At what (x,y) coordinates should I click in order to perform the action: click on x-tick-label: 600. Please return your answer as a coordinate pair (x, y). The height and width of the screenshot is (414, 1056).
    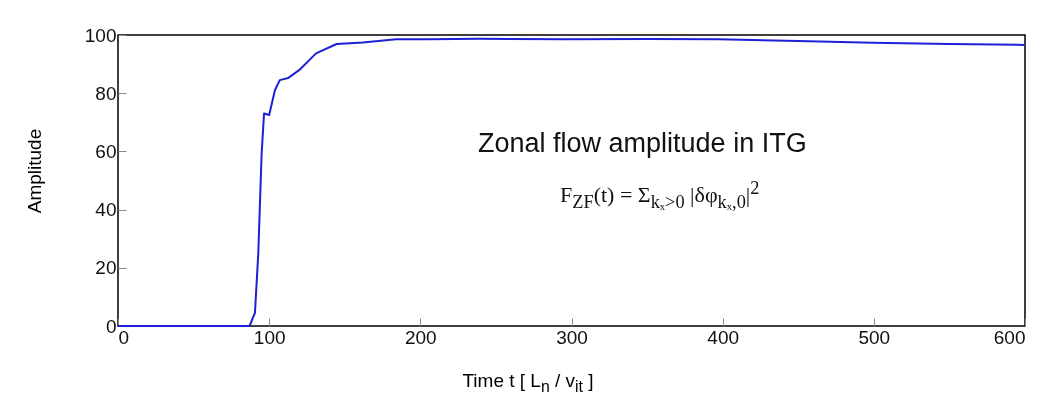
    Looking at the image, I should click on (1009, 337).